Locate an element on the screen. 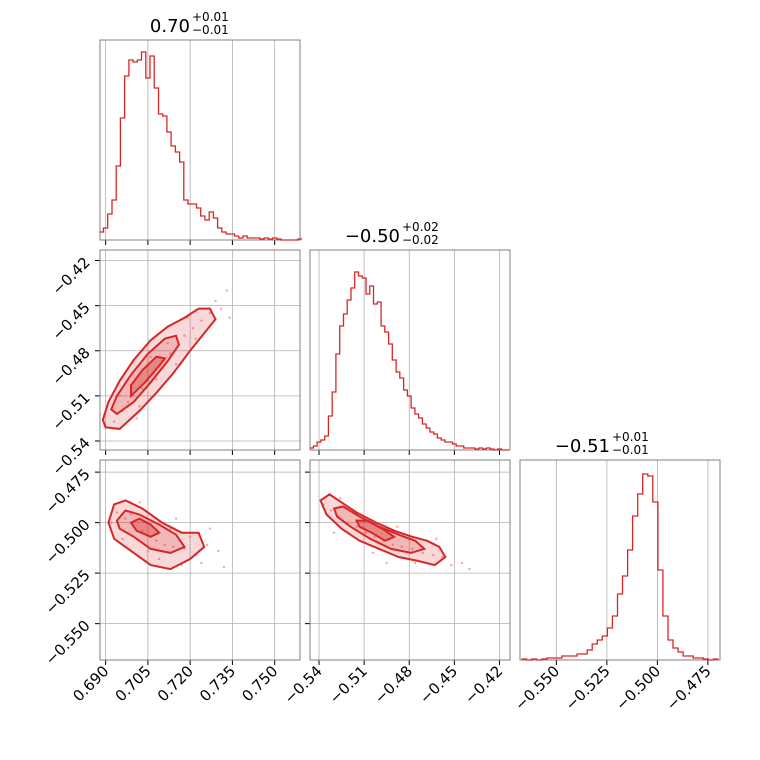 The height and width of the screenshot is (760, 760). contour-inner is located at coordinates (379, 529).